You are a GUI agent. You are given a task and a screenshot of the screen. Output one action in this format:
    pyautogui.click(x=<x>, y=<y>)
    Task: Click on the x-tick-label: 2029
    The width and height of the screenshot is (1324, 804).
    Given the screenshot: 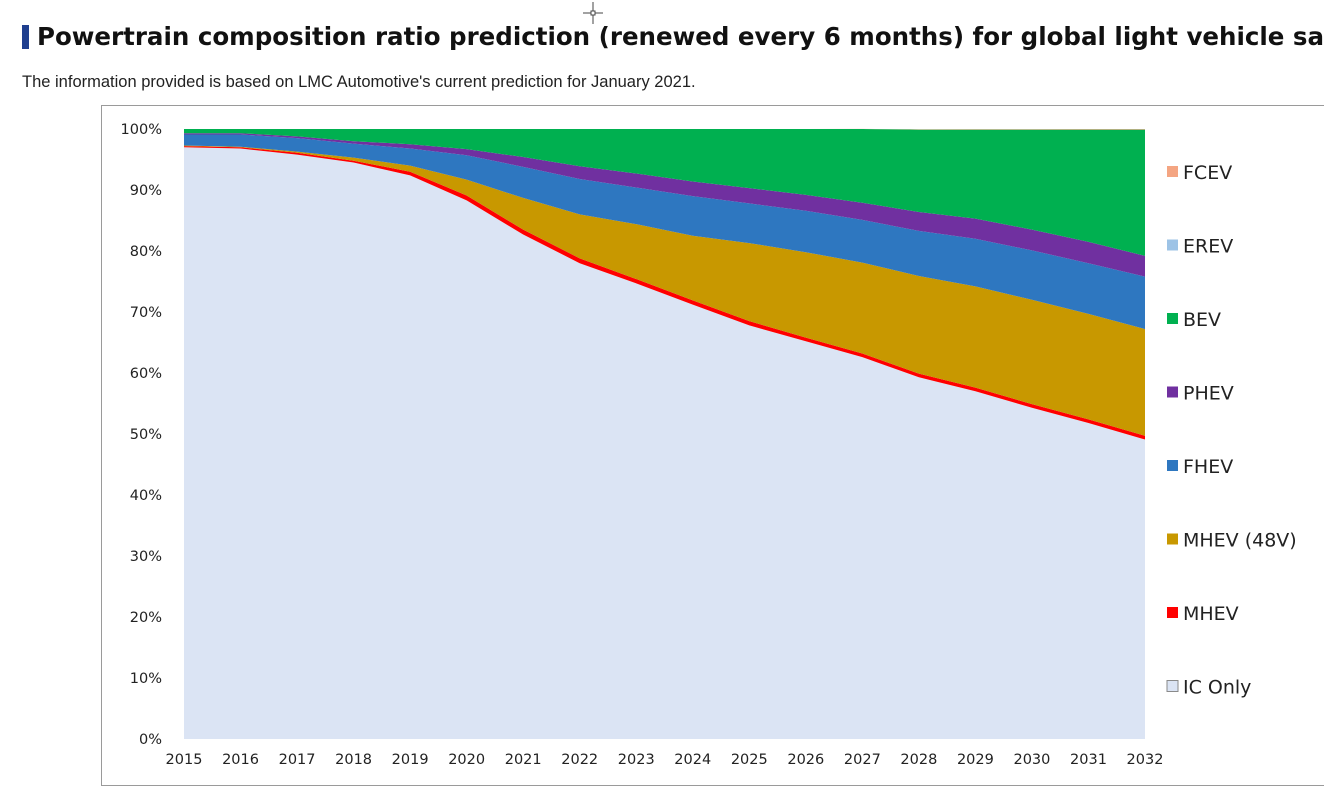 What is the action you would take?
    pyautogui.click(x=975, y=760)
    